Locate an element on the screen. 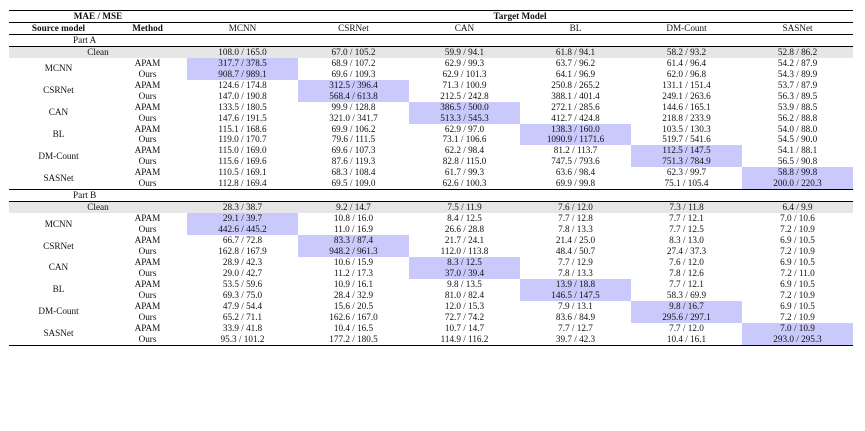 Image resolution: width=865 pixels, height=431 pixels. apam-cell: 10.4 / 16.5 is located at coordinates (353, 327).